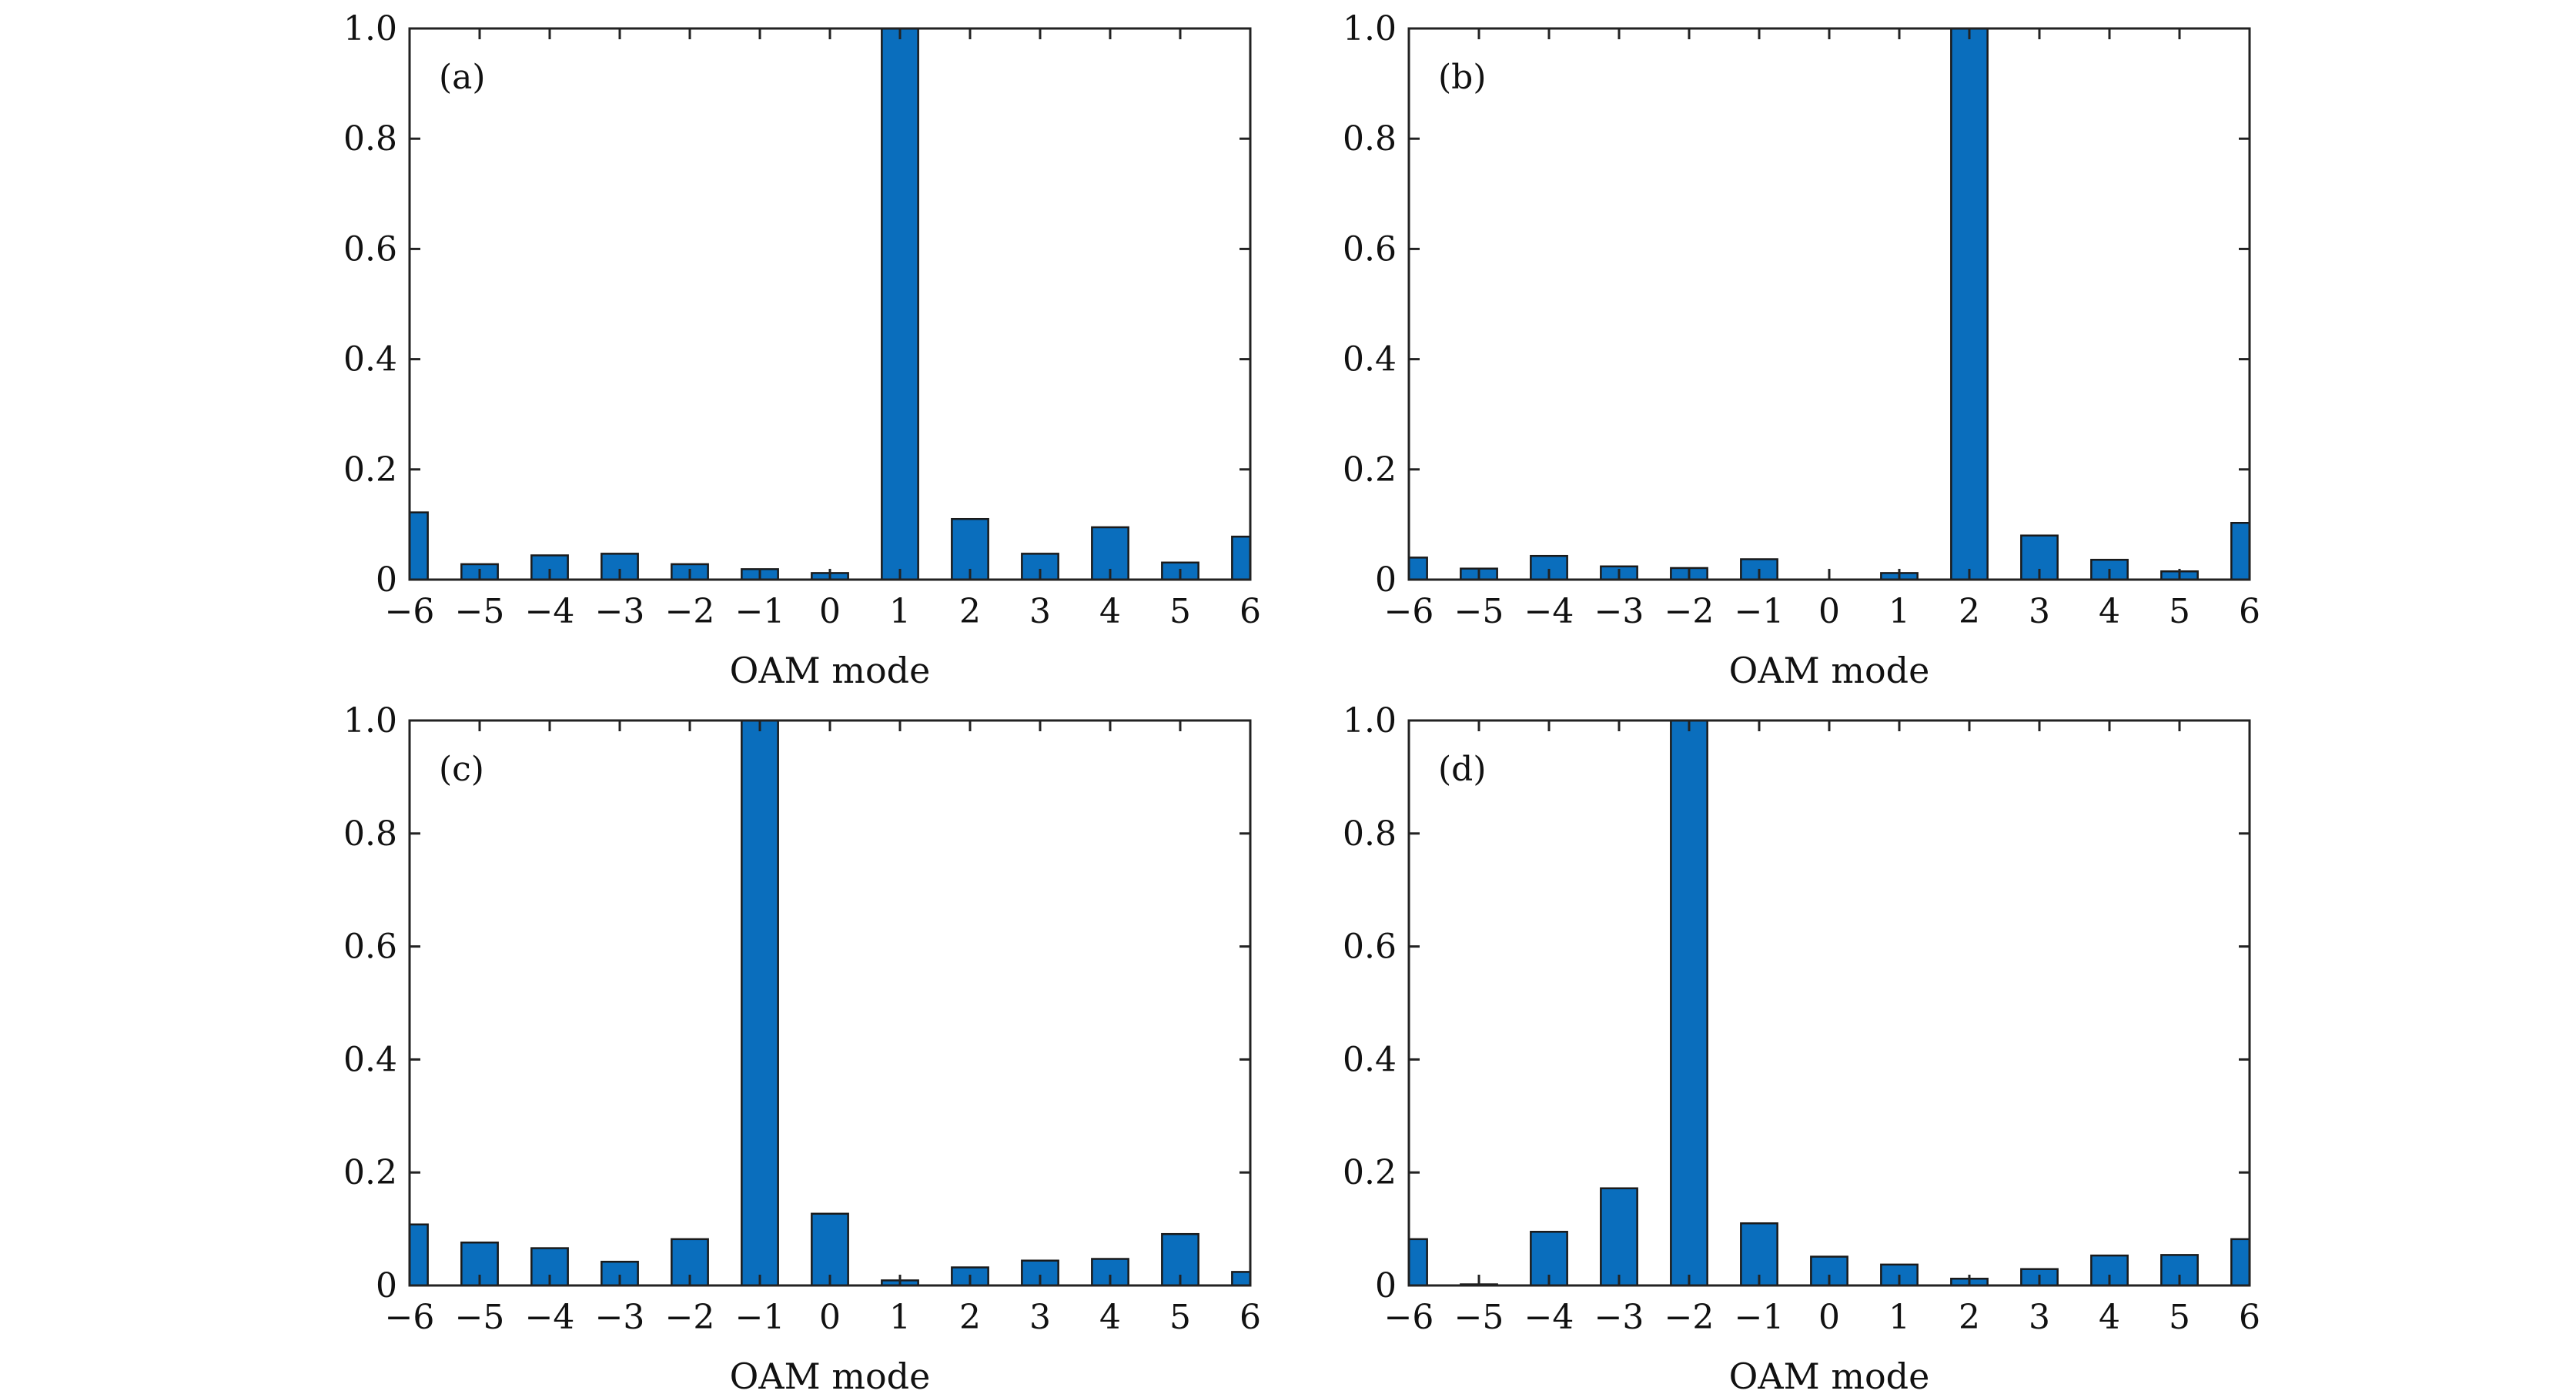 This screenshot has height=1394, width=2576. Describe the element at coordinates (830, 304) in the screenshot. I see `bars-a` at that location.